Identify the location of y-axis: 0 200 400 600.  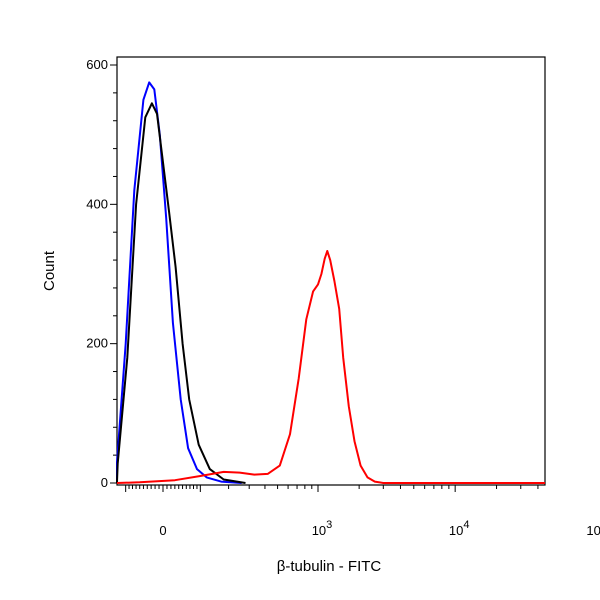
(101, 273).